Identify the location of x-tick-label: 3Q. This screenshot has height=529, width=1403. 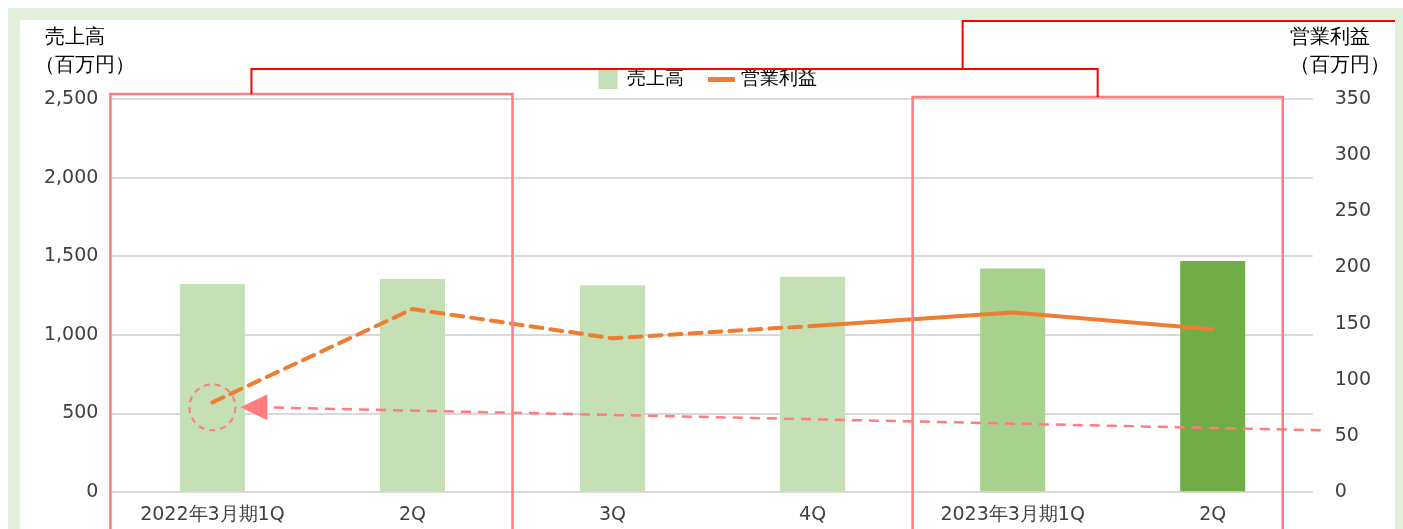
(613, 512).